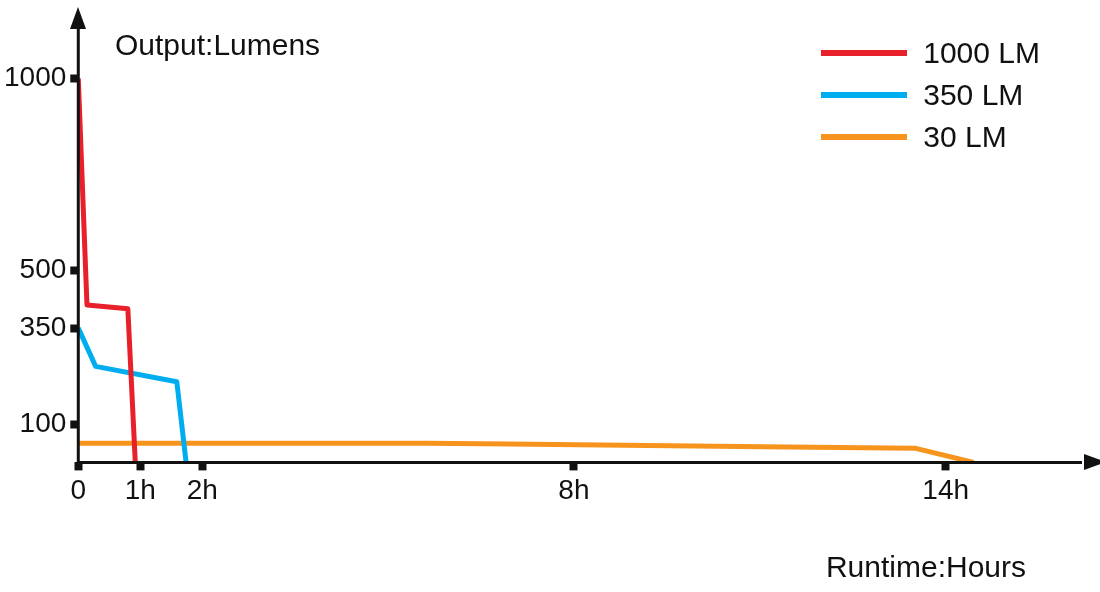 The width and height of the screenshot is (1100, 592). Describe the element at coordinates (202, 489) in the screenshot. I see `x-tick-label: 2h` at that location.